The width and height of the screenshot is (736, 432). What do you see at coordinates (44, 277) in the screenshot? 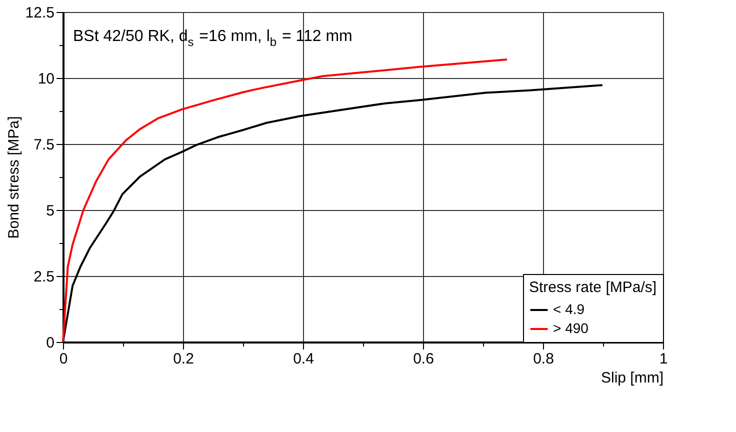
I see `y-tick-label: 2.5` at bounding box center [44, 277].